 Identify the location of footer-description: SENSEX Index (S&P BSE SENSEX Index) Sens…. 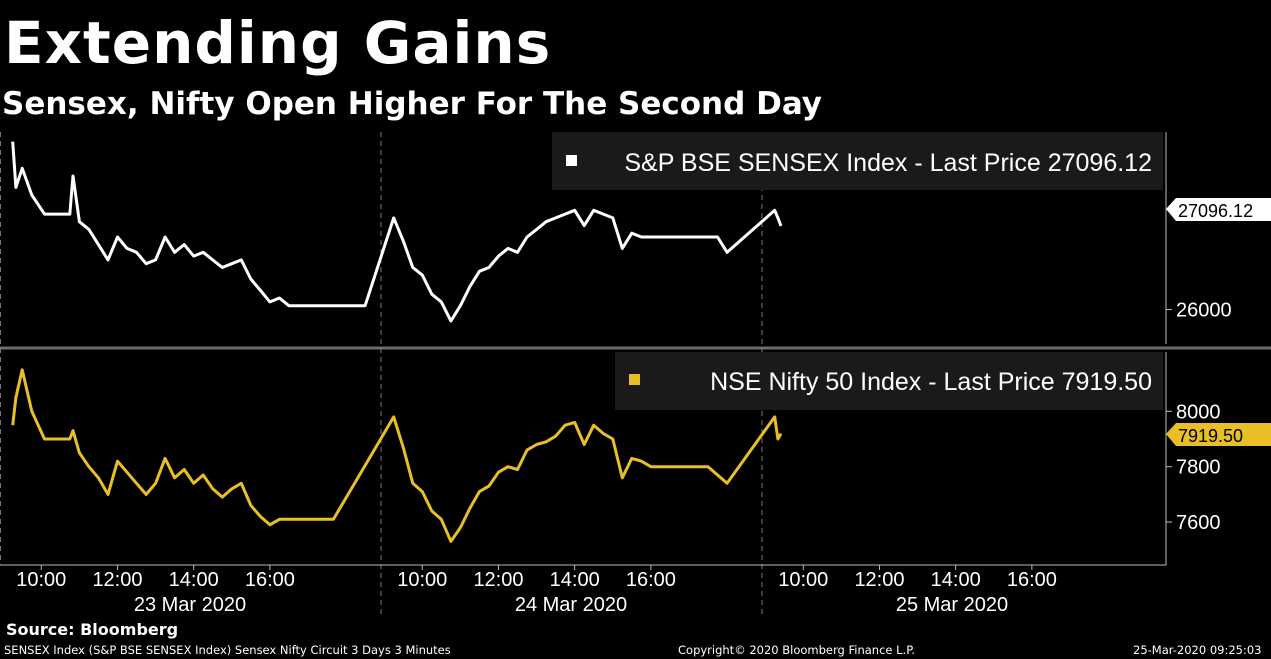
(227, 650).